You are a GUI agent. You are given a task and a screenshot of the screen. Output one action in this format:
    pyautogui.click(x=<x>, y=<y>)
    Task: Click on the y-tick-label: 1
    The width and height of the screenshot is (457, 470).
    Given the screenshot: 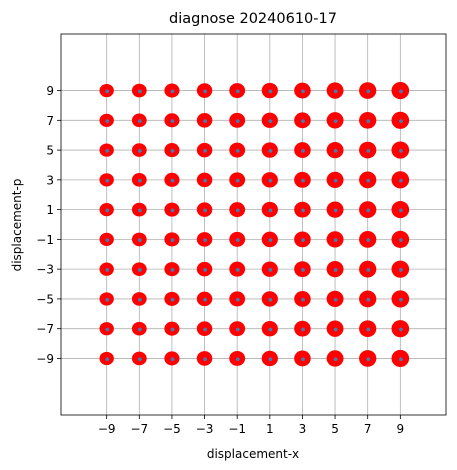 What is the action you would take?
    pyautogui.click(x=50, y=210)
    